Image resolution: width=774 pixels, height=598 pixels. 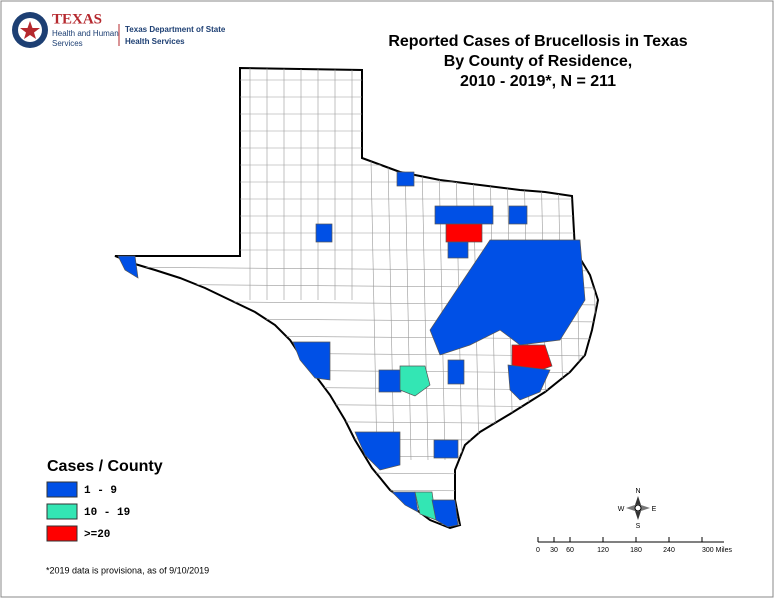 What do you see at coordinates (603, 550) in the screenshot?
I see `scale-label: 120` at bounding box center [603, 550].